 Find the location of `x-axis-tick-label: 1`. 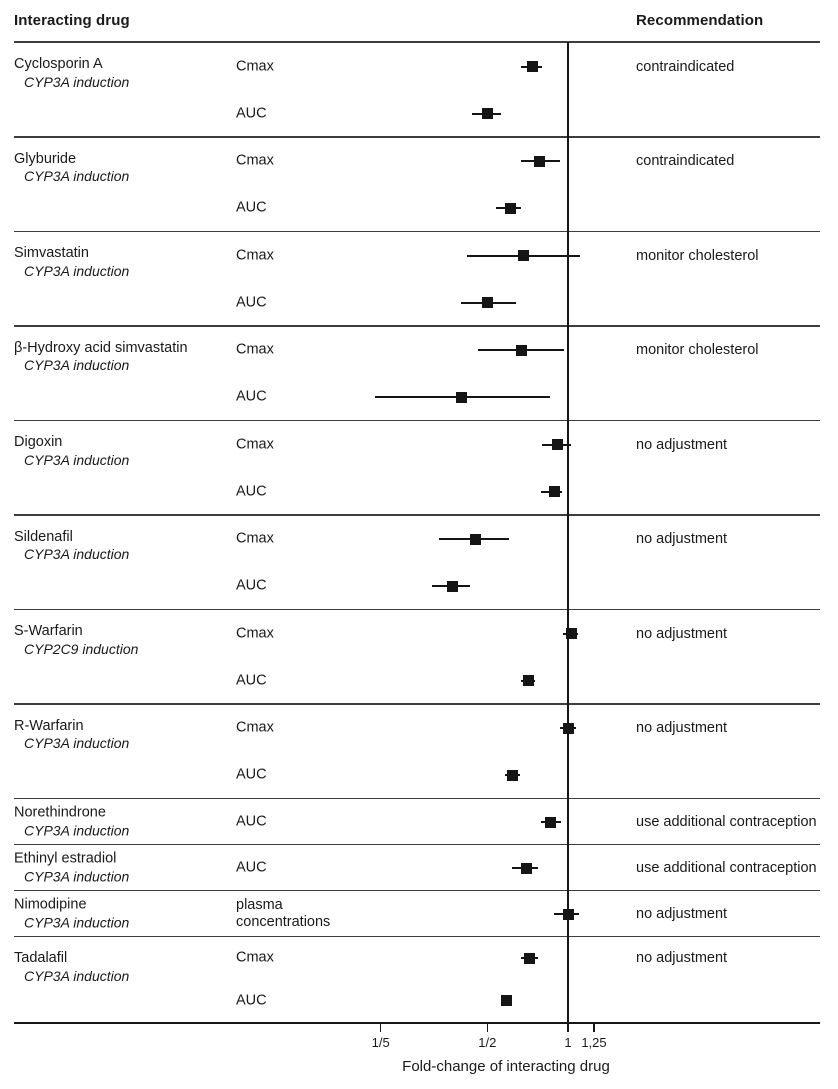

x-axis-tick-label: 1 is located at coordinates (568, 1042).